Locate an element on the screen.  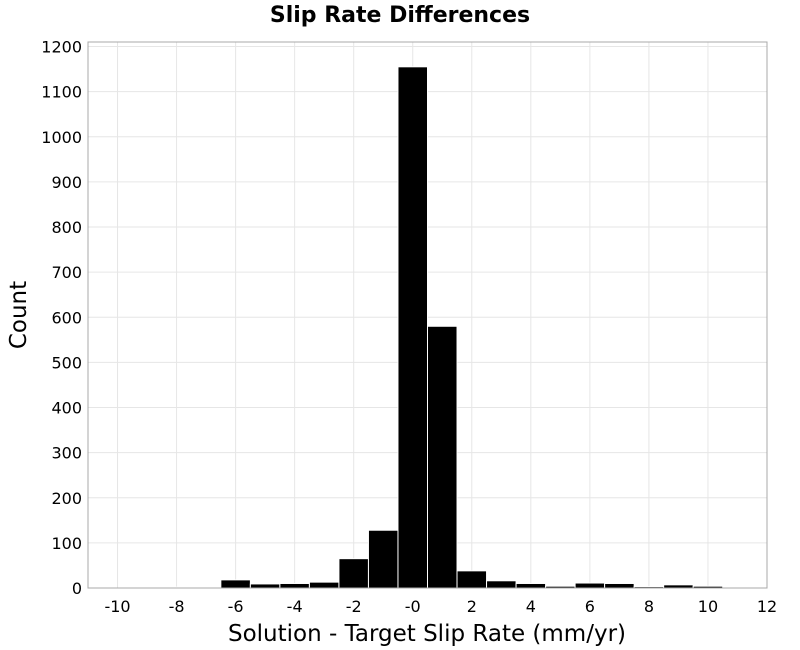
x-tick-label: -8 is located at coordinates (177, 606).